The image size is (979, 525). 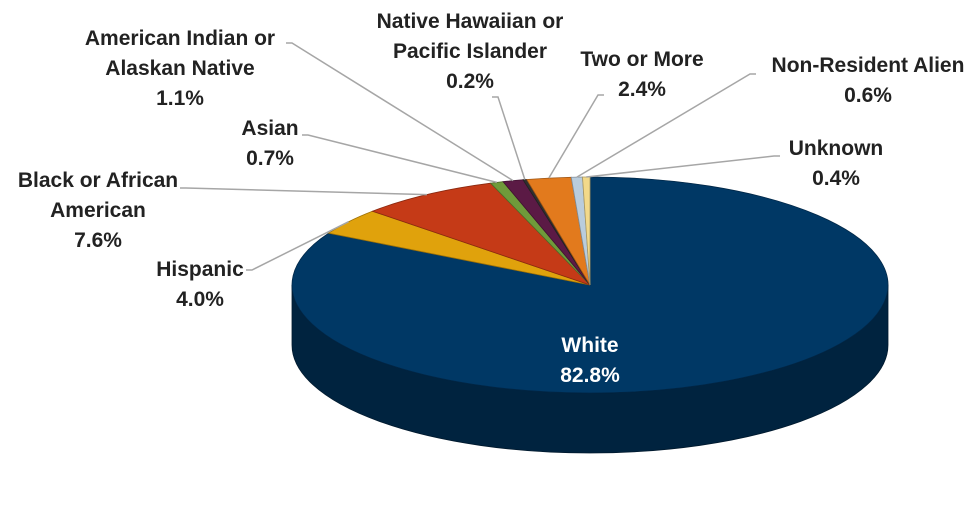 I want to click on label-name-two-or-more: Two or More, so click(x=641, y=59).